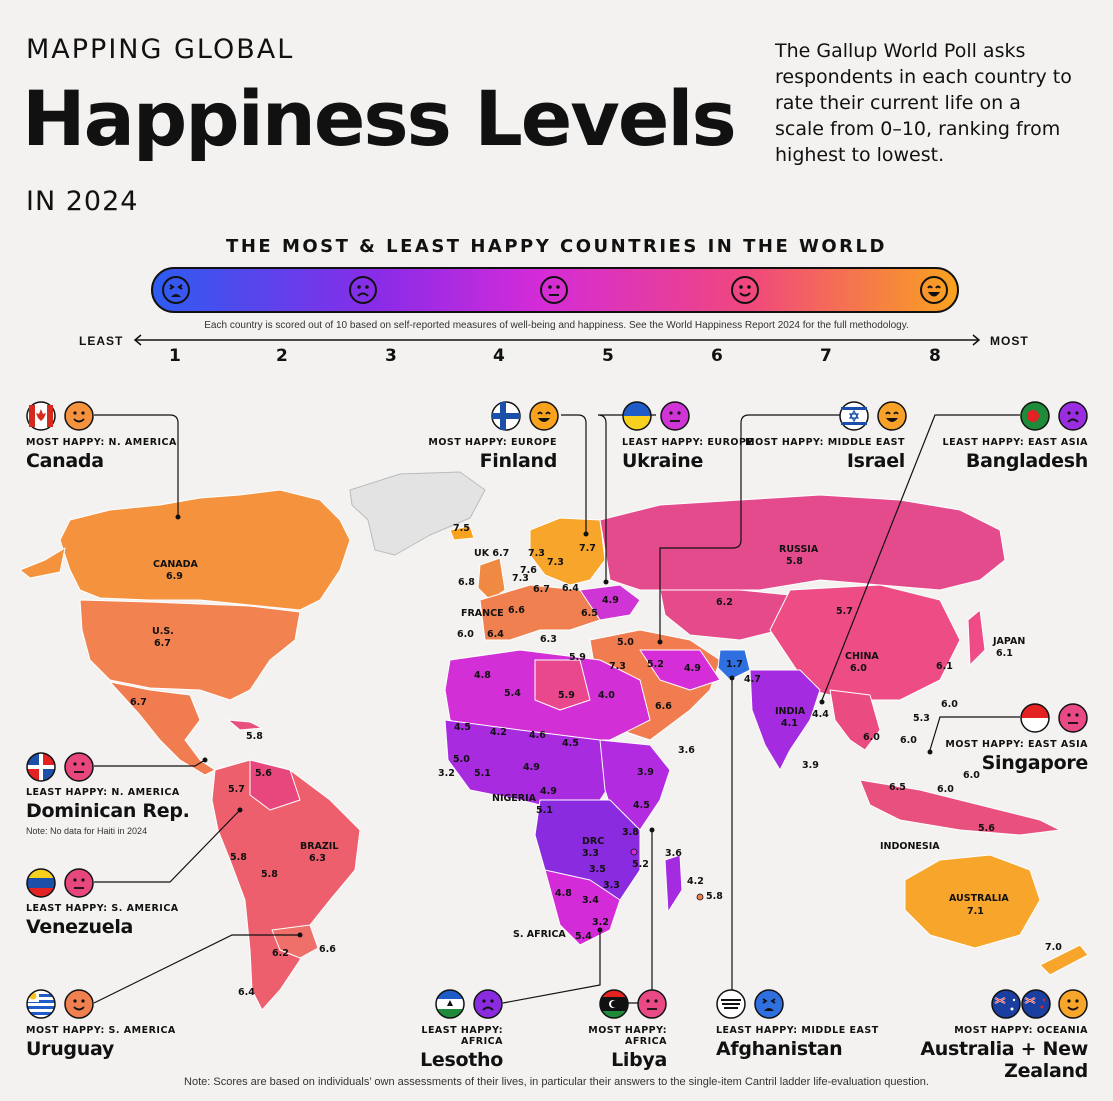 Image resolution: width=1113 pixels, height=1101 pixels. Describe the element at coordinates (175, 356) in the screenshot. I see `tick-1: 1` at that location.